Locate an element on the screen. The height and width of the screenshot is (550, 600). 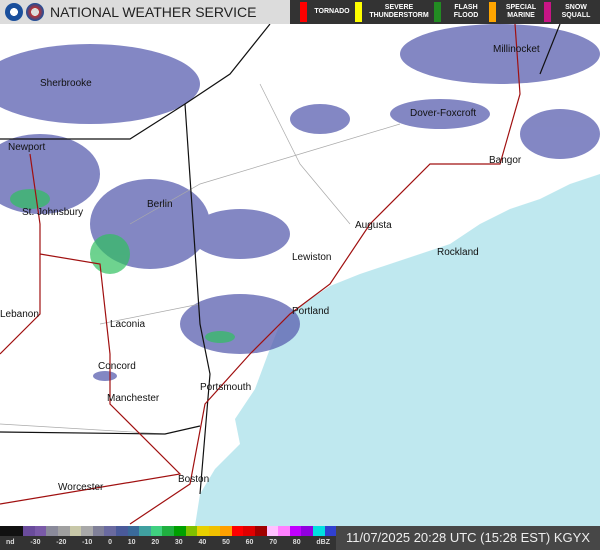
city-label: Concord is located at coordinates (117, 366).